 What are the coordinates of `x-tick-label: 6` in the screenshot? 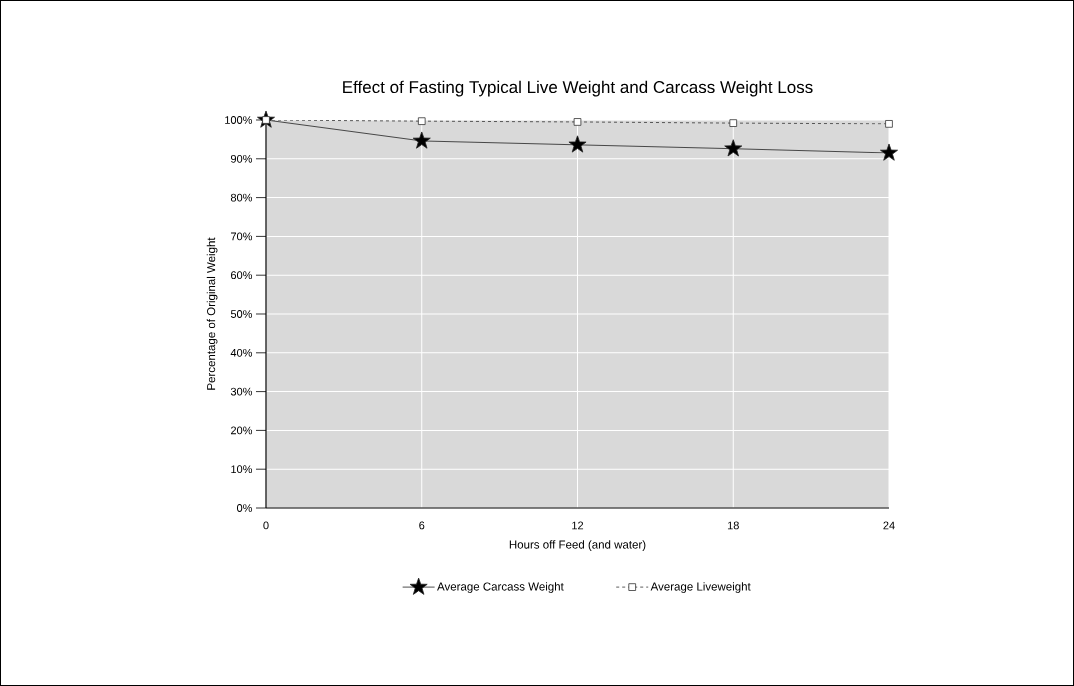 It's located at (422, 525).